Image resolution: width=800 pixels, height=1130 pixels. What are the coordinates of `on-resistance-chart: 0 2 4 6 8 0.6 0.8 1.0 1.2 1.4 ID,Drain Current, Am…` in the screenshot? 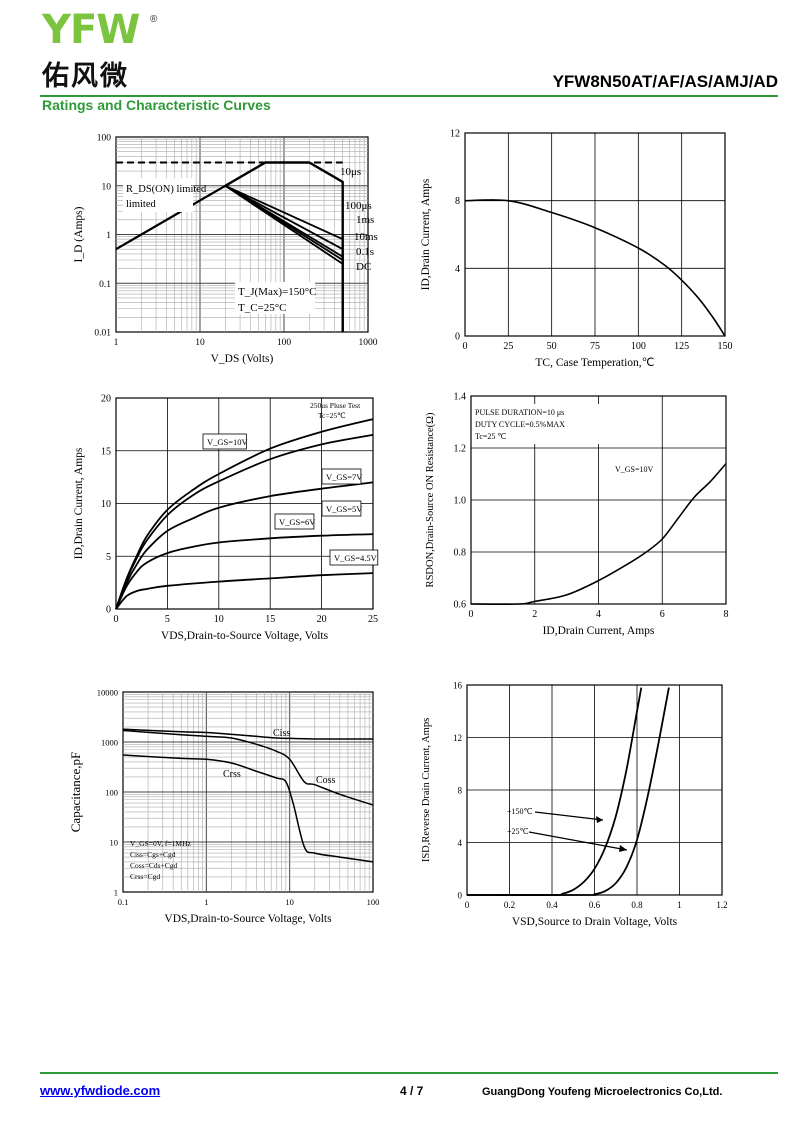 It's located at (577, 515).